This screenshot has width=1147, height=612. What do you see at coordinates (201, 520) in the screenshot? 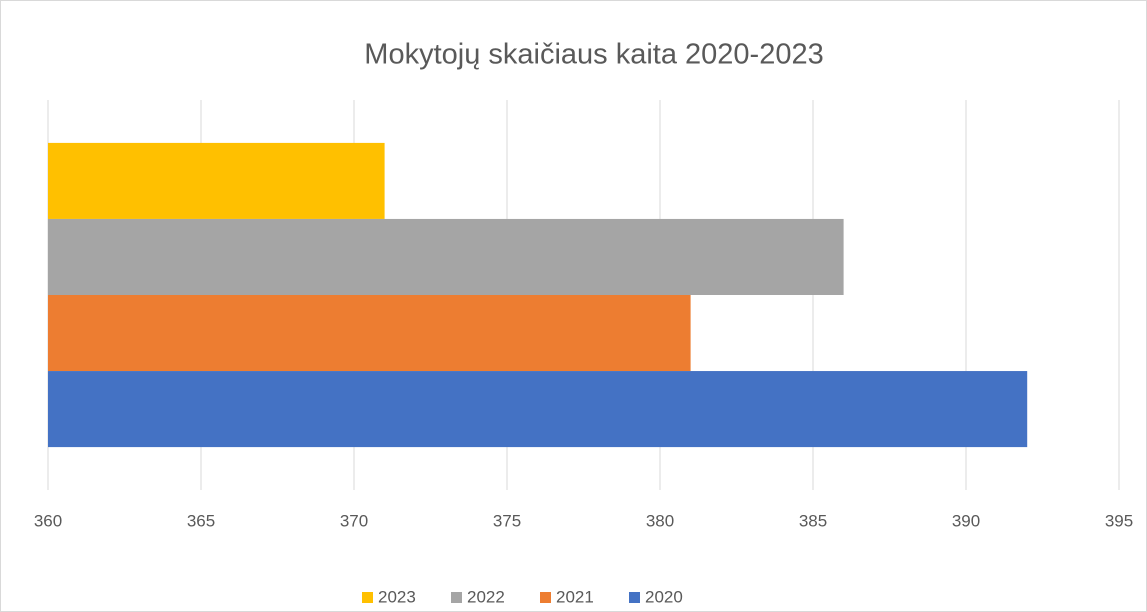
I see `x-tick-label: 365` at bounding box center [201, 520].